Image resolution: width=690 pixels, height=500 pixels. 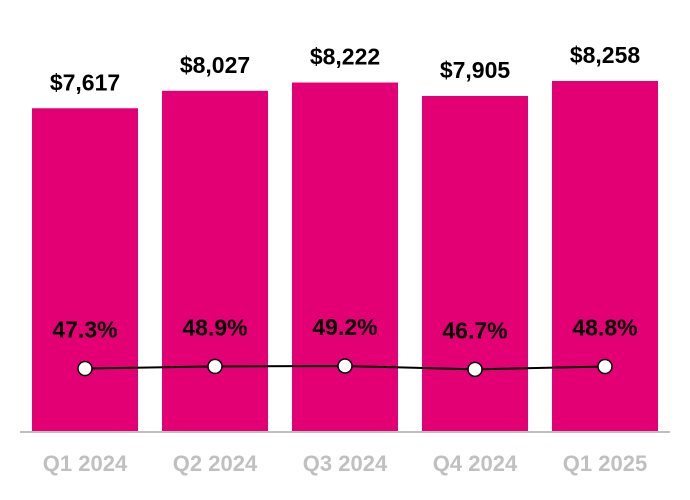 What do you see at coordinates (215, 463) in the screenshot?
I see `x-tick-label: Q2 2024` at bounding box center [215, 463].